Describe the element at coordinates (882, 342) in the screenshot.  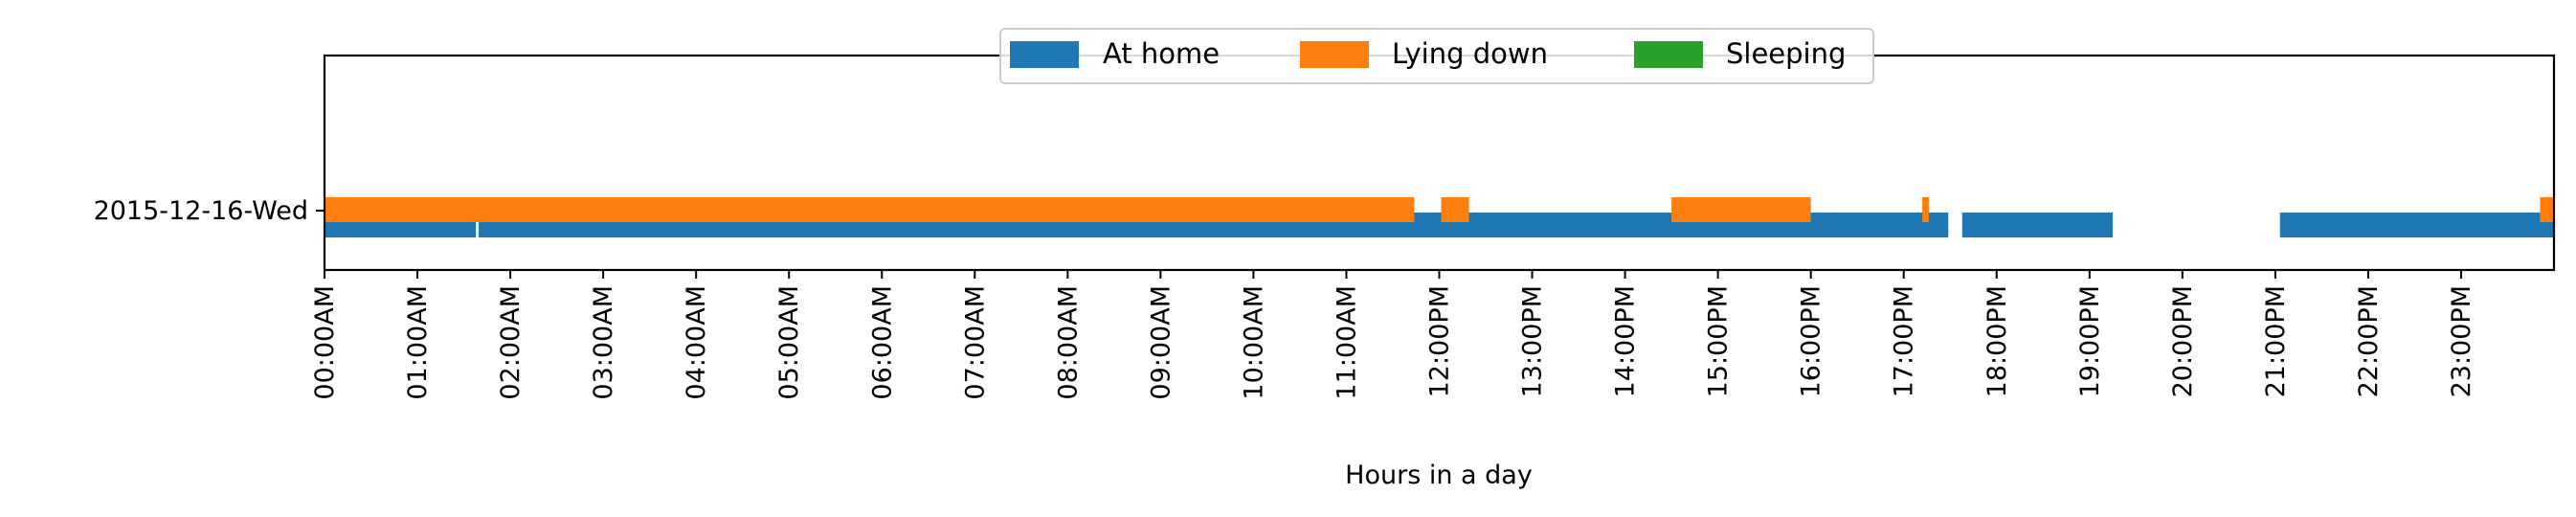
I see `x-tick-label: 06:00AM` at that location.